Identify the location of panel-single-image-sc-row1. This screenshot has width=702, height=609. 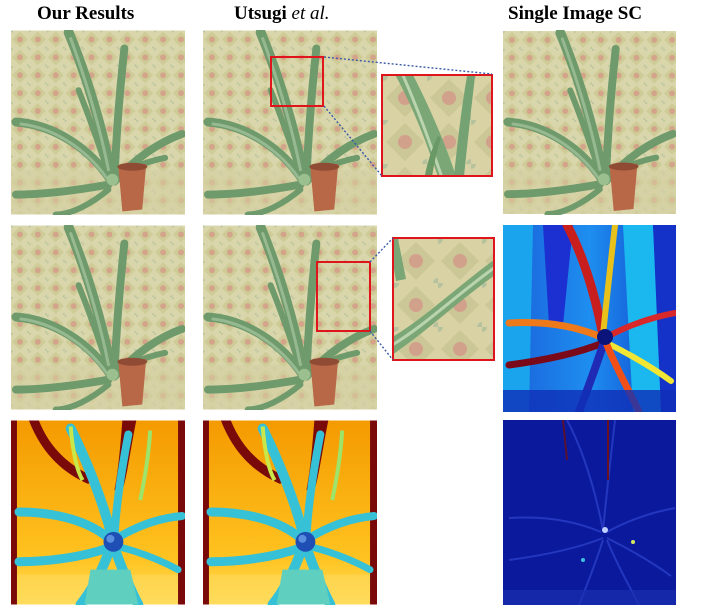
(589, 122).